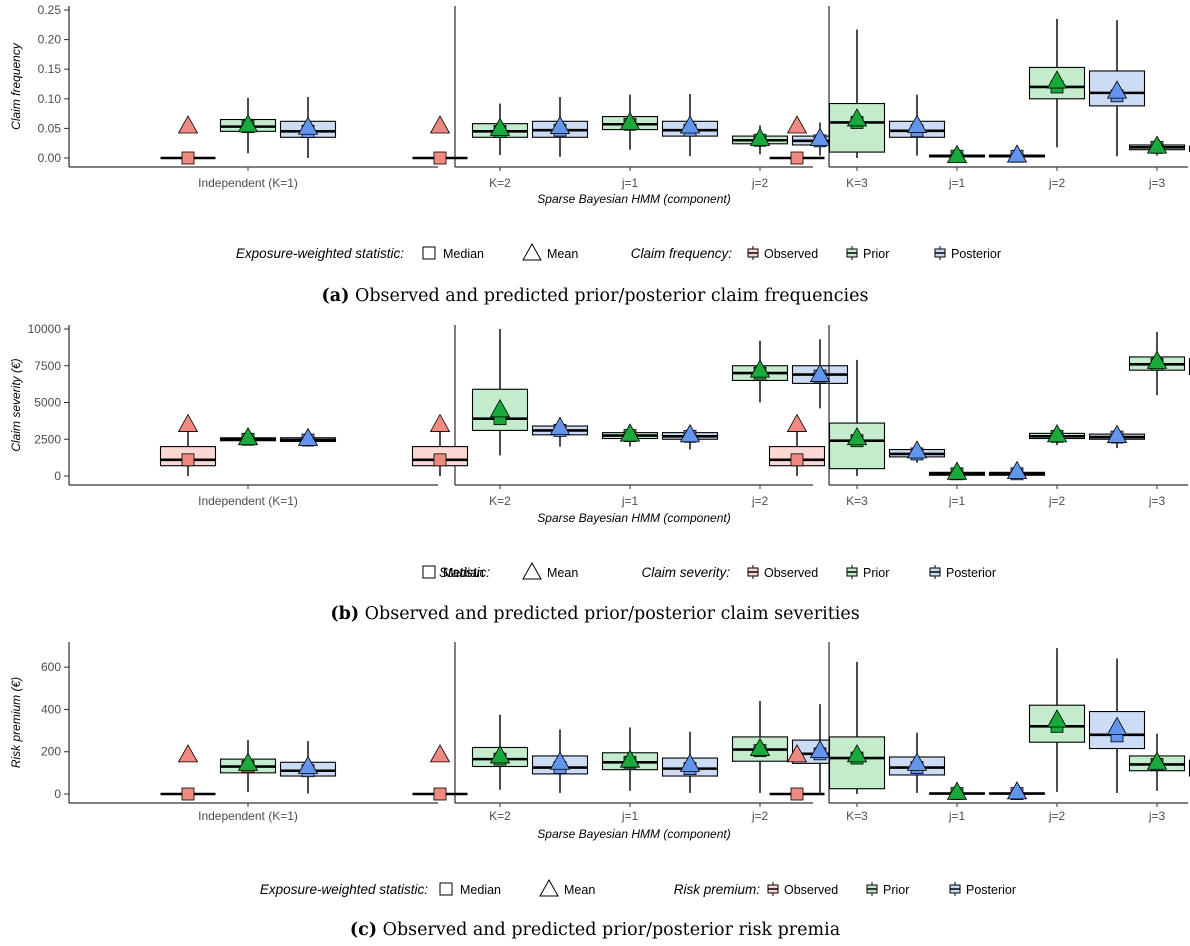  I want to click on y-tick-label: 0.05, so click(50, 128).